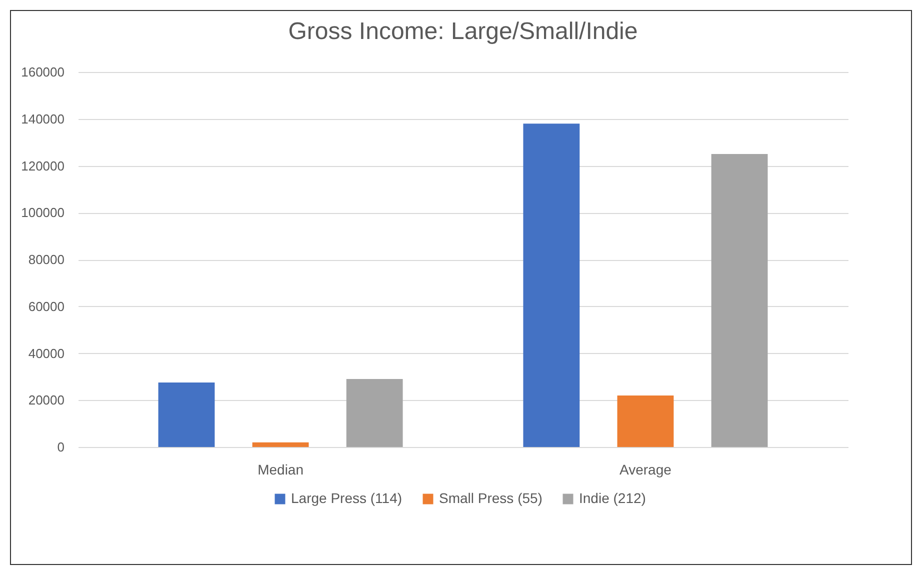 The height and width of the screenshot is (569, 916). I want to click on legend-label: Large Press (114), so click(346, 498).